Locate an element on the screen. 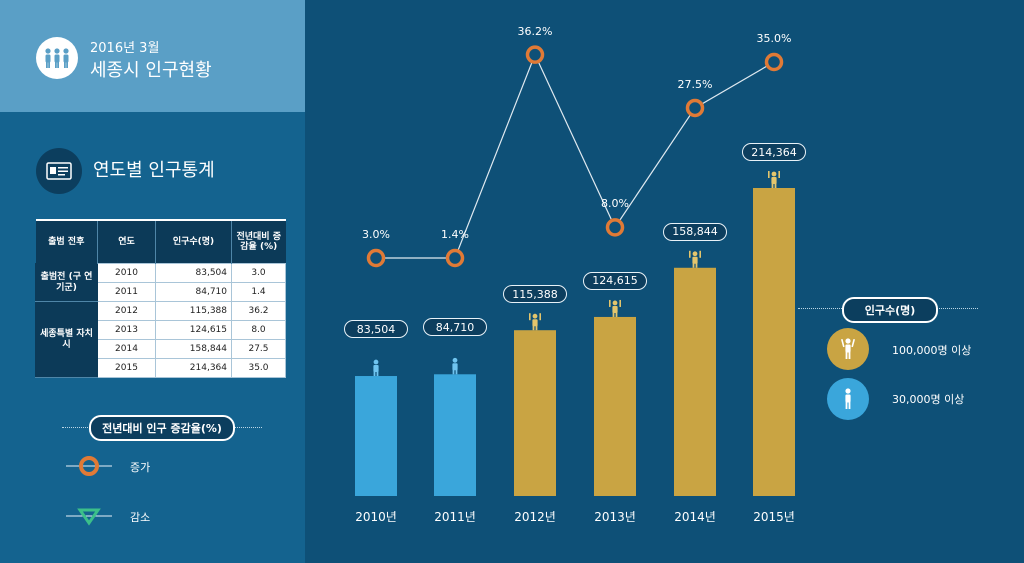 The width and height of the screenshot is (1024, 563). population-cell: 158,844 is located at coordinates (193, 349).